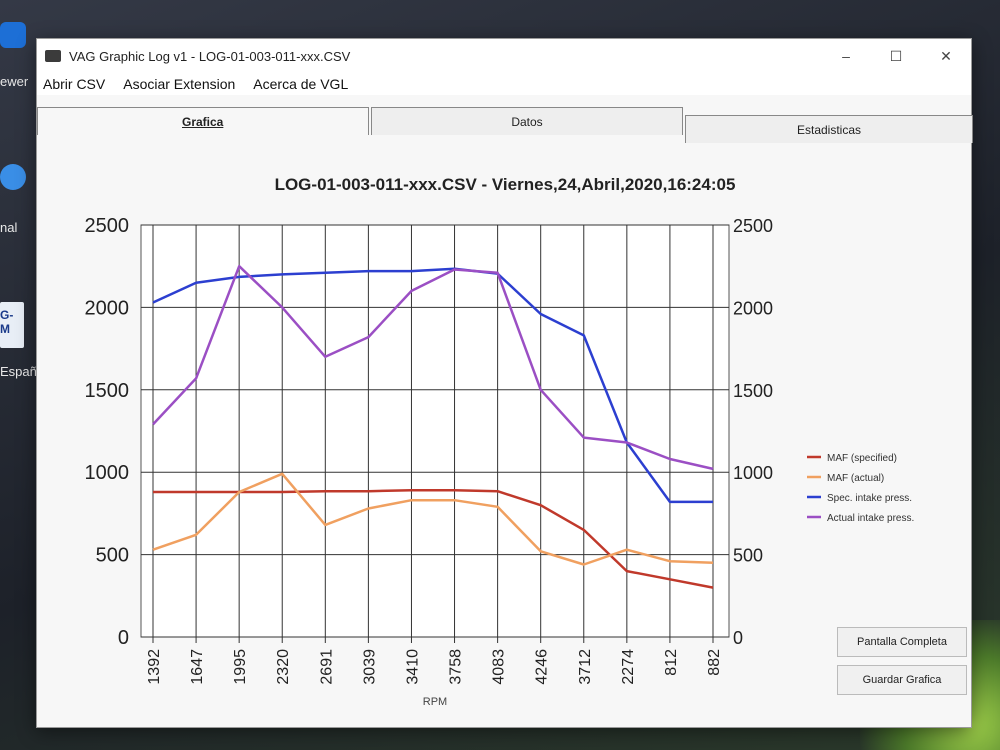  What do you see at coordinates (301, 84) in the screenshot?
I see `menu-about: Acerca de VGL` at bounding box center [301, 84].